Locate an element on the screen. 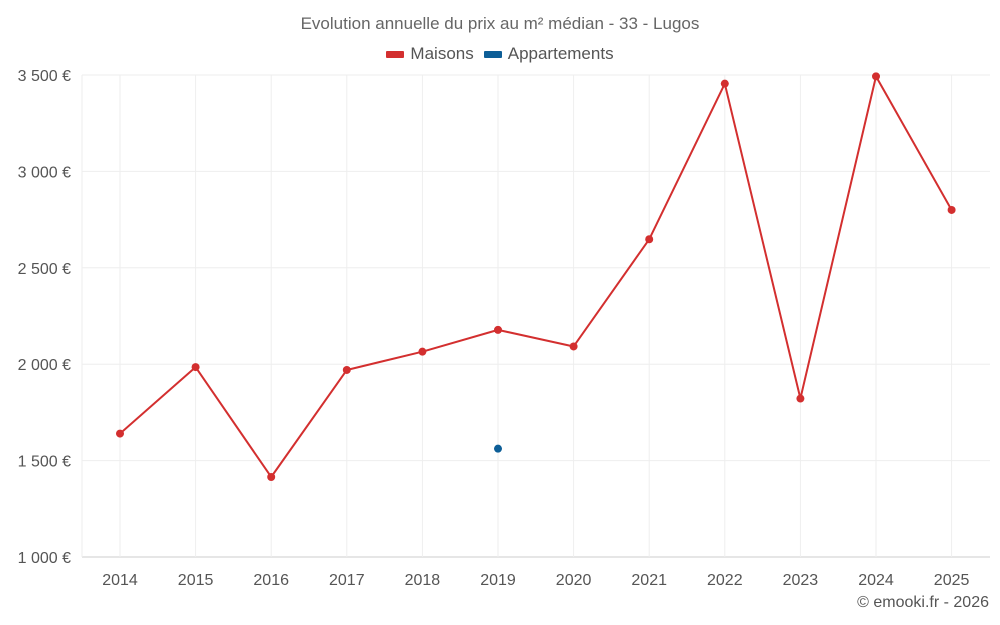 Image resolution: width=1000 pixels, height=625 pixels. legend-swatch-maisons is located at coordinates (395, 54).